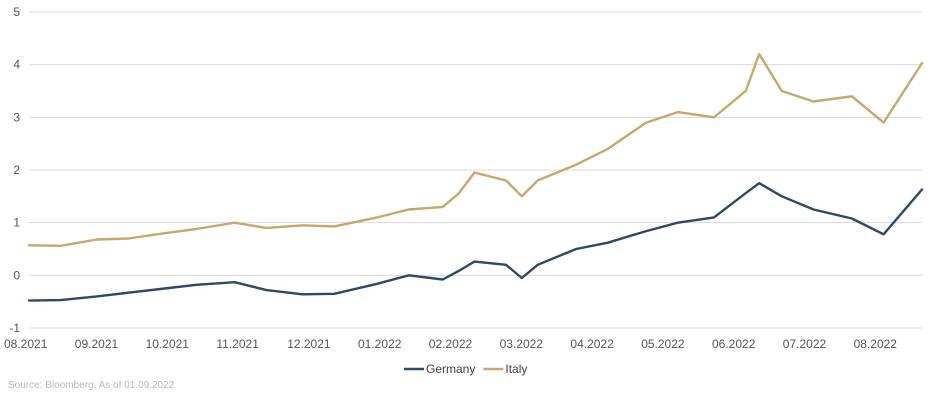 The width and height of the screenshot is (934, 402). I want to click on legend: Germany Italy, so click(465, 369).